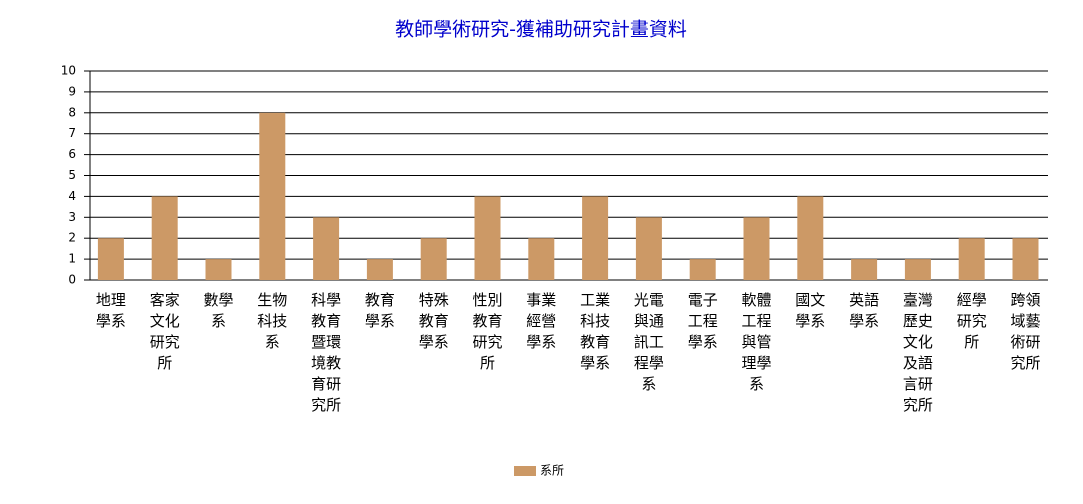  Describe the element at coordinates (810, 310) in the screenshot. I see `x-tick-label: 國文學系` at that location.